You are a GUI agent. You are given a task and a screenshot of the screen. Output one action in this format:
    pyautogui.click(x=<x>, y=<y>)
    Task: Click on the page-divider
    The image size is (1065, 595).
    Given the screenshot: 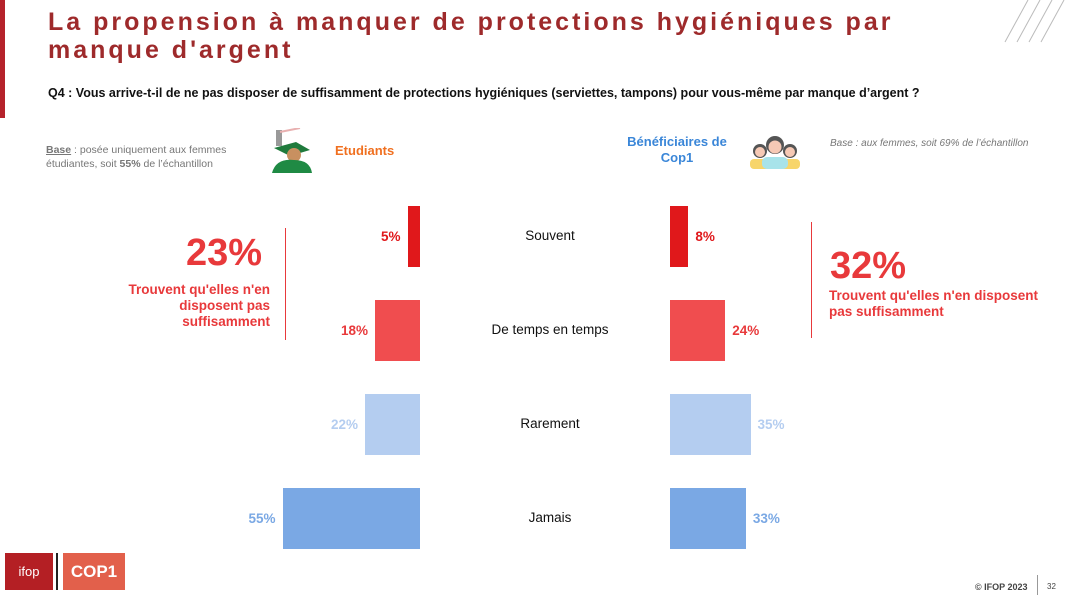 What is the action you would take?
    pyautogui.click(x=1037, y=585)
    